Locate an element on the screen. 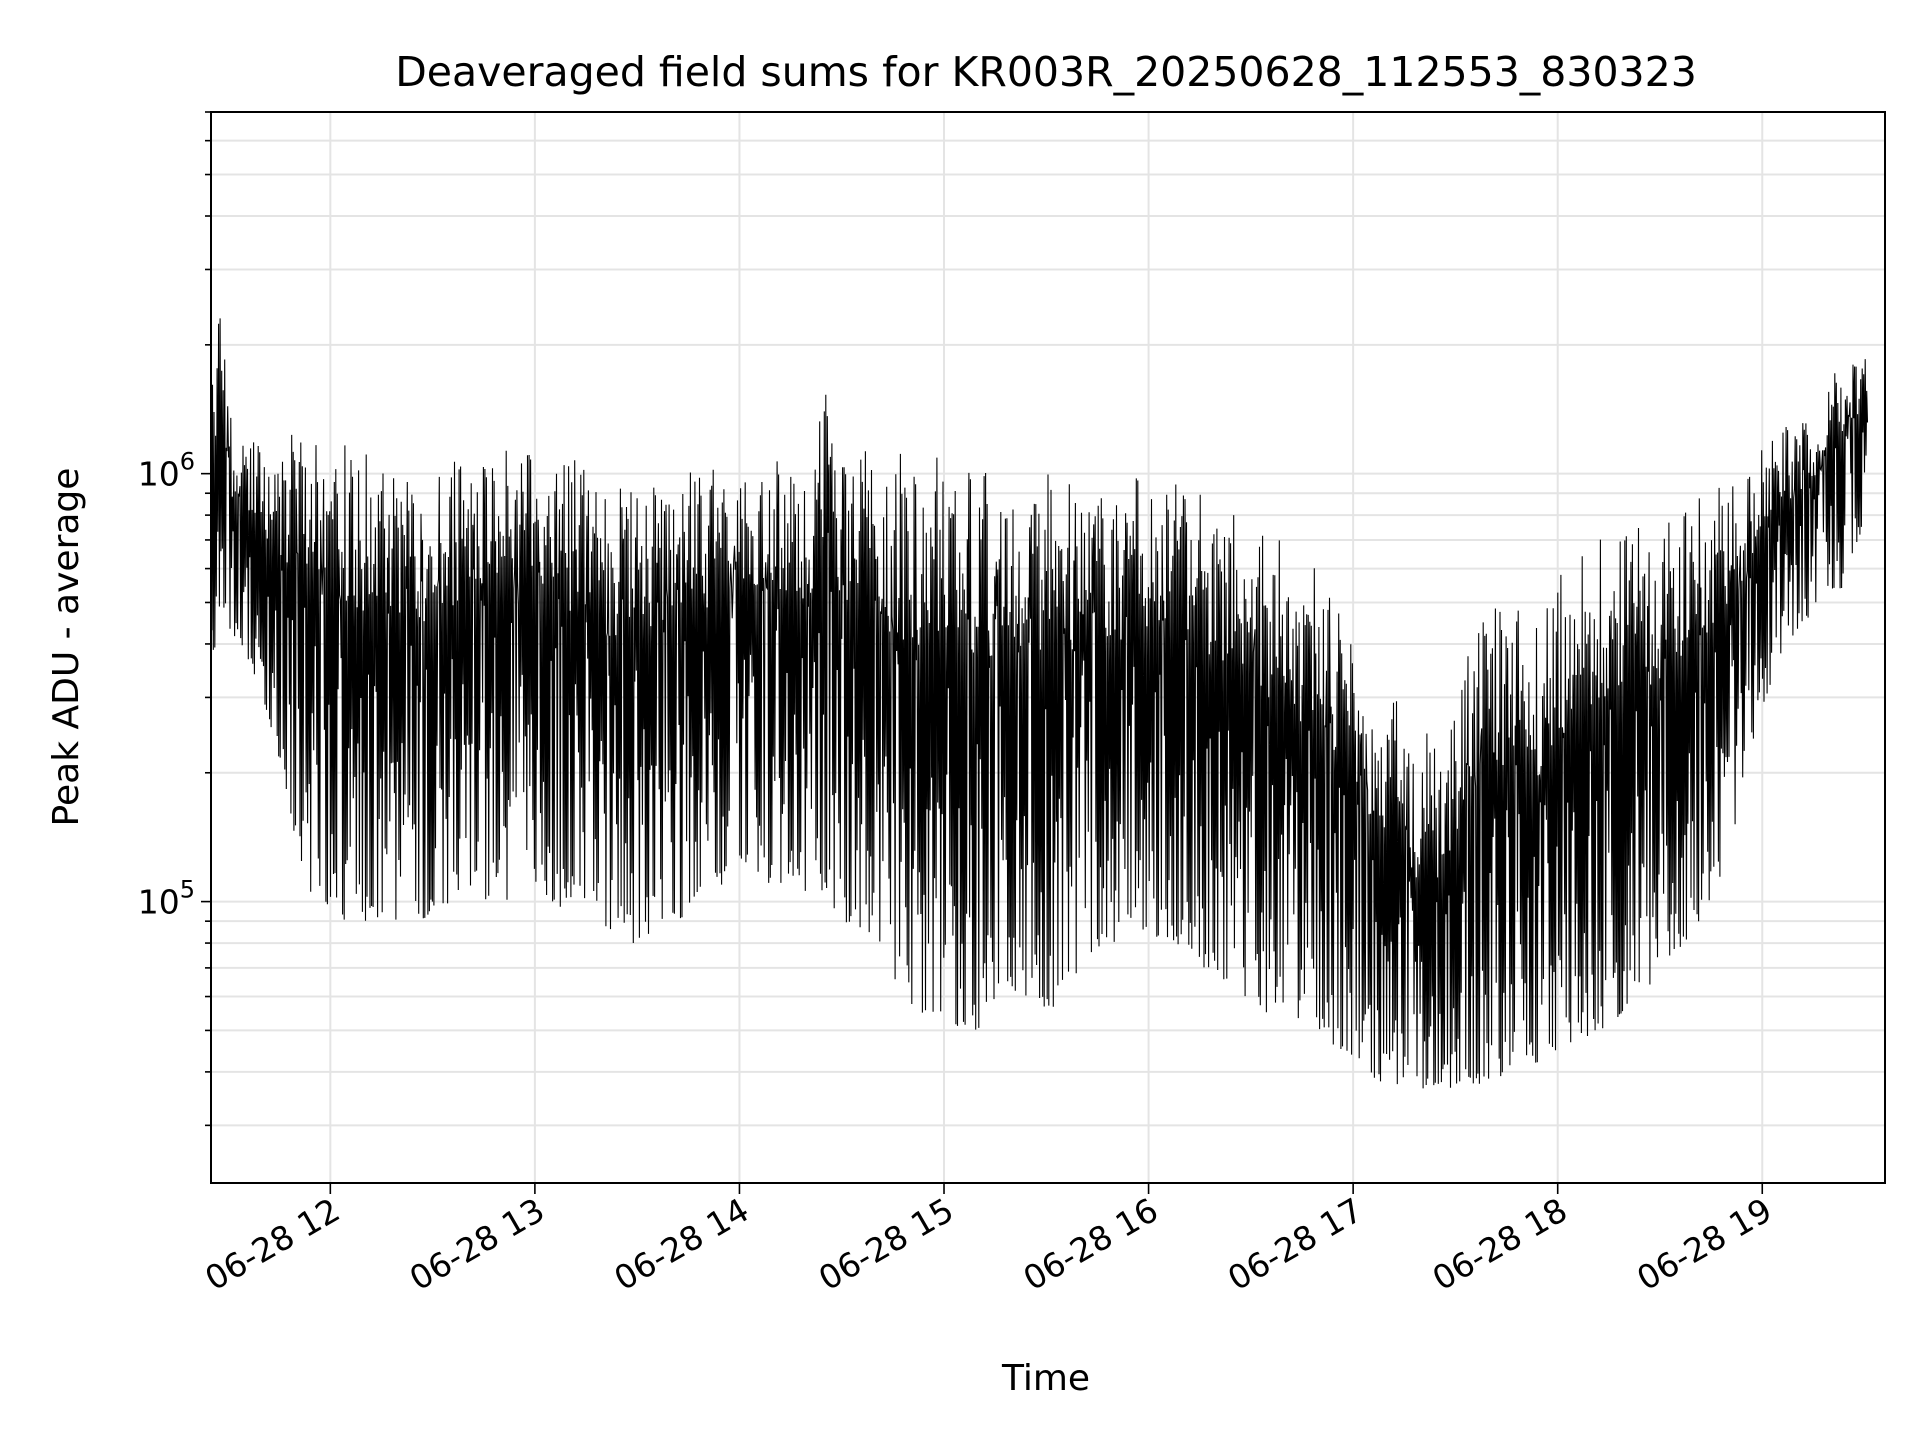  y-tick-exponent: 6 is located at coordinates (187, 462).